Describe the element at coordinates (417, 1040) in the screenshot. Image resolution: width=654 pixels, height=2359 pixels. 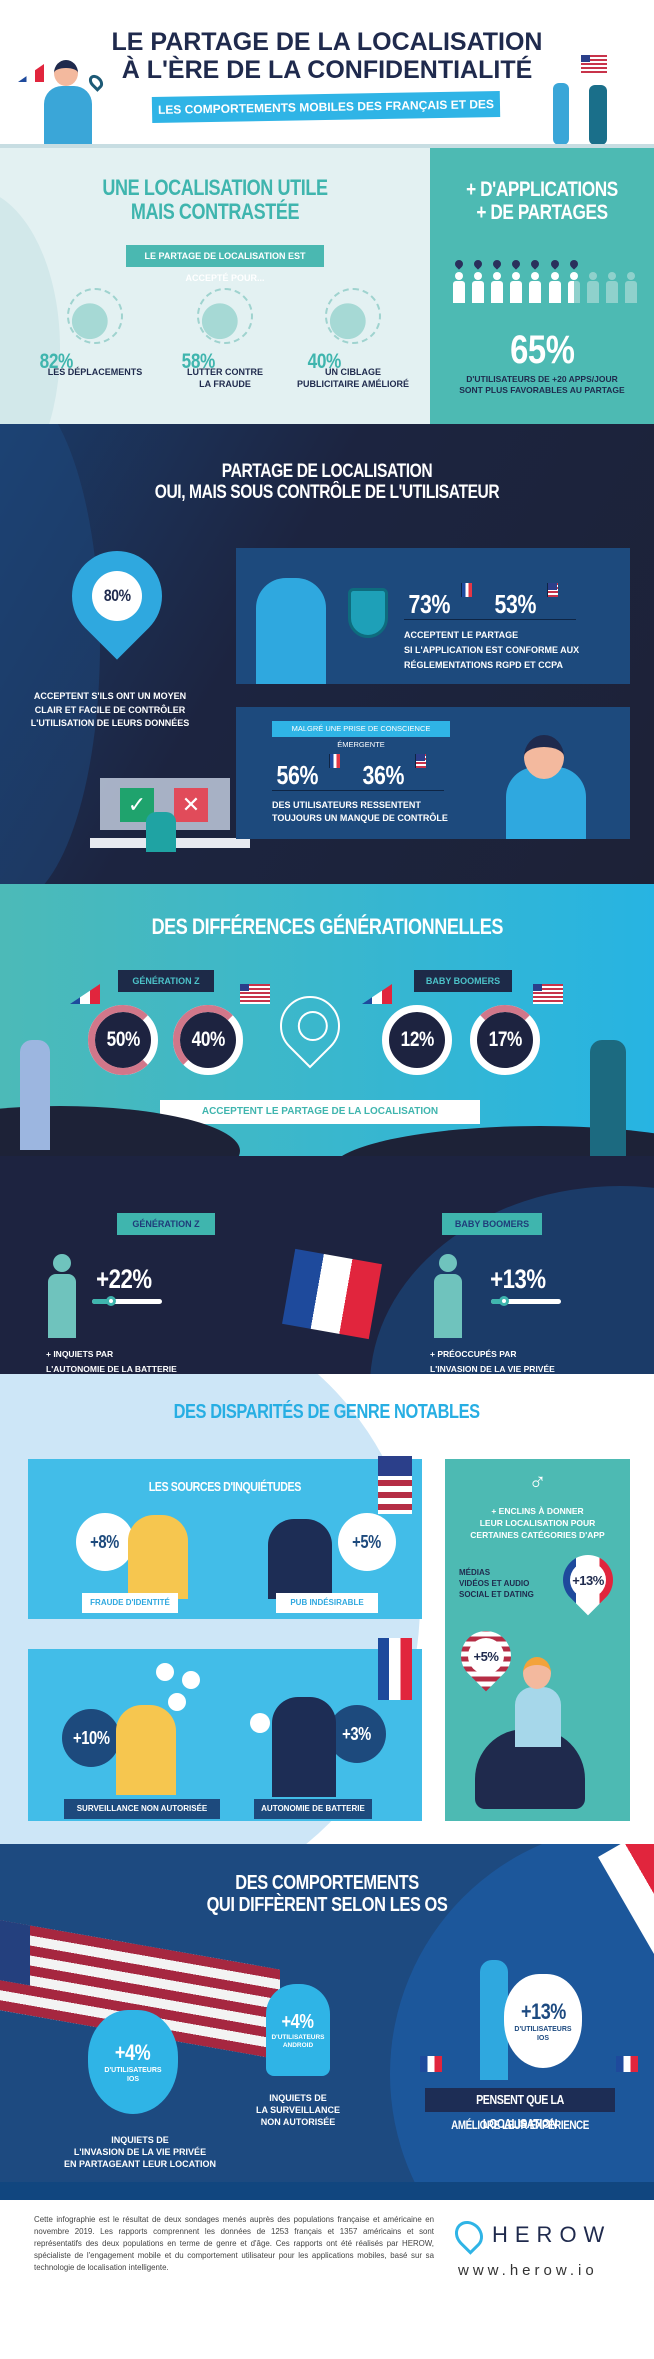
I see `boomers-france-ring: 12%` at that location.